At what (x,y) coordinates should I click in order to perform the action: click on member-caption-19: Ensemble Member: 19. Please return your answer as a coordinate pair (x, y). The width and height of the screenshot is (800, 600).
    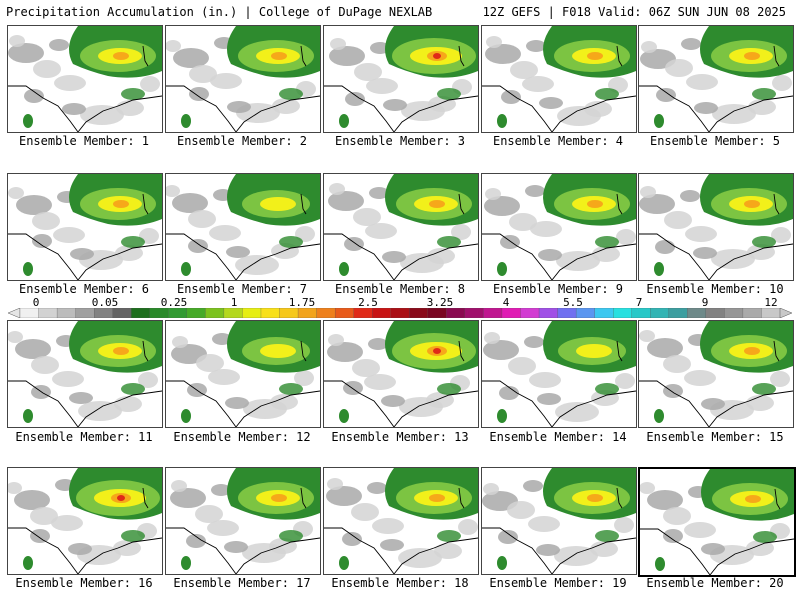
    Looking at the image, I should click on (558, 583).